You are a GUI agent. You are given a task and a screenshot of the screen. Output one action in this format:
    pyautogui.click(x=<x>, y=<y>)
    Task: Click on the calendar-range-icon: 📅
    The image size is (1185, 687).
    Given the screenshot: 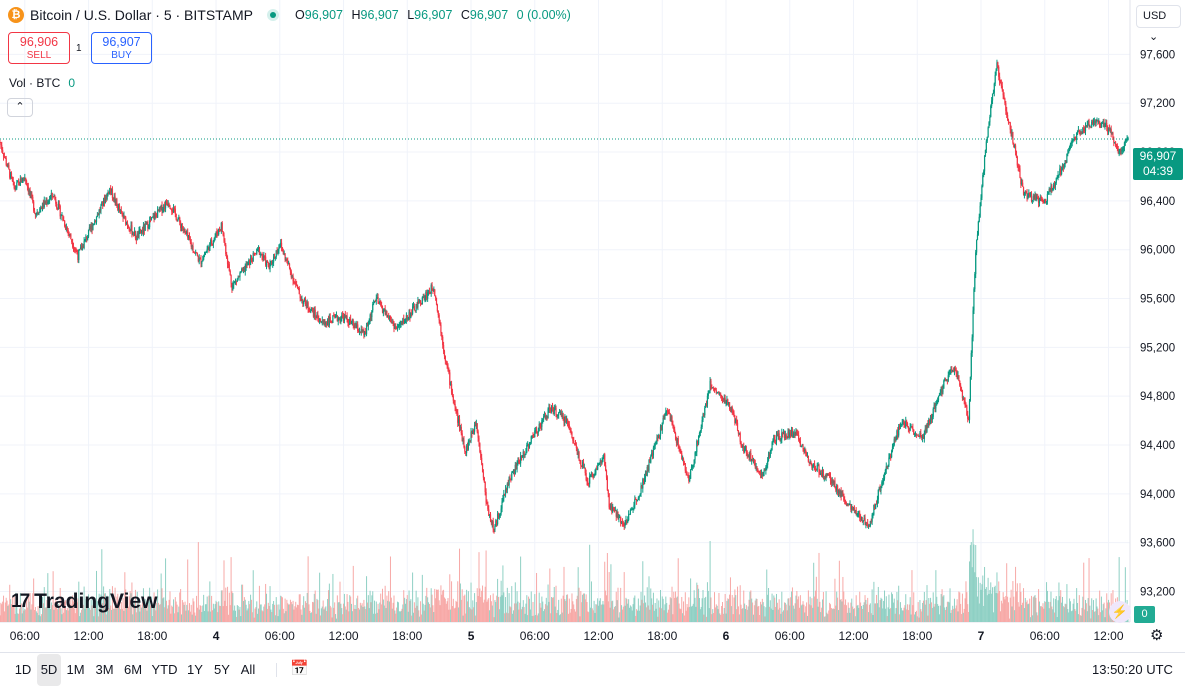 What is the action you would take?
    pyautogui.click(x=299, y=668)
    